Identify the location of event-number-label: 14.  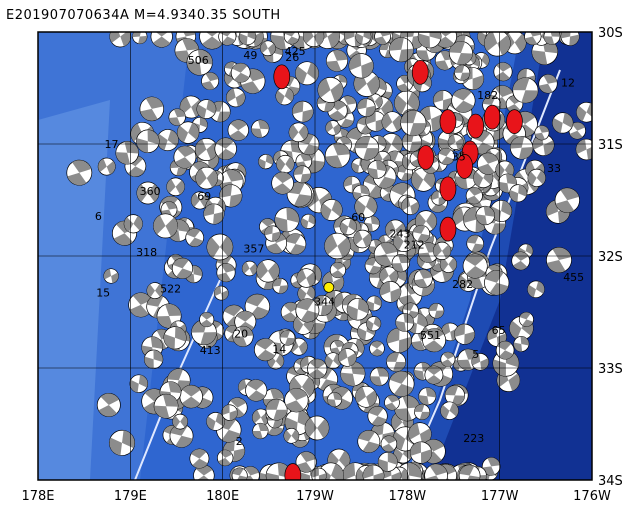
(279, 349).